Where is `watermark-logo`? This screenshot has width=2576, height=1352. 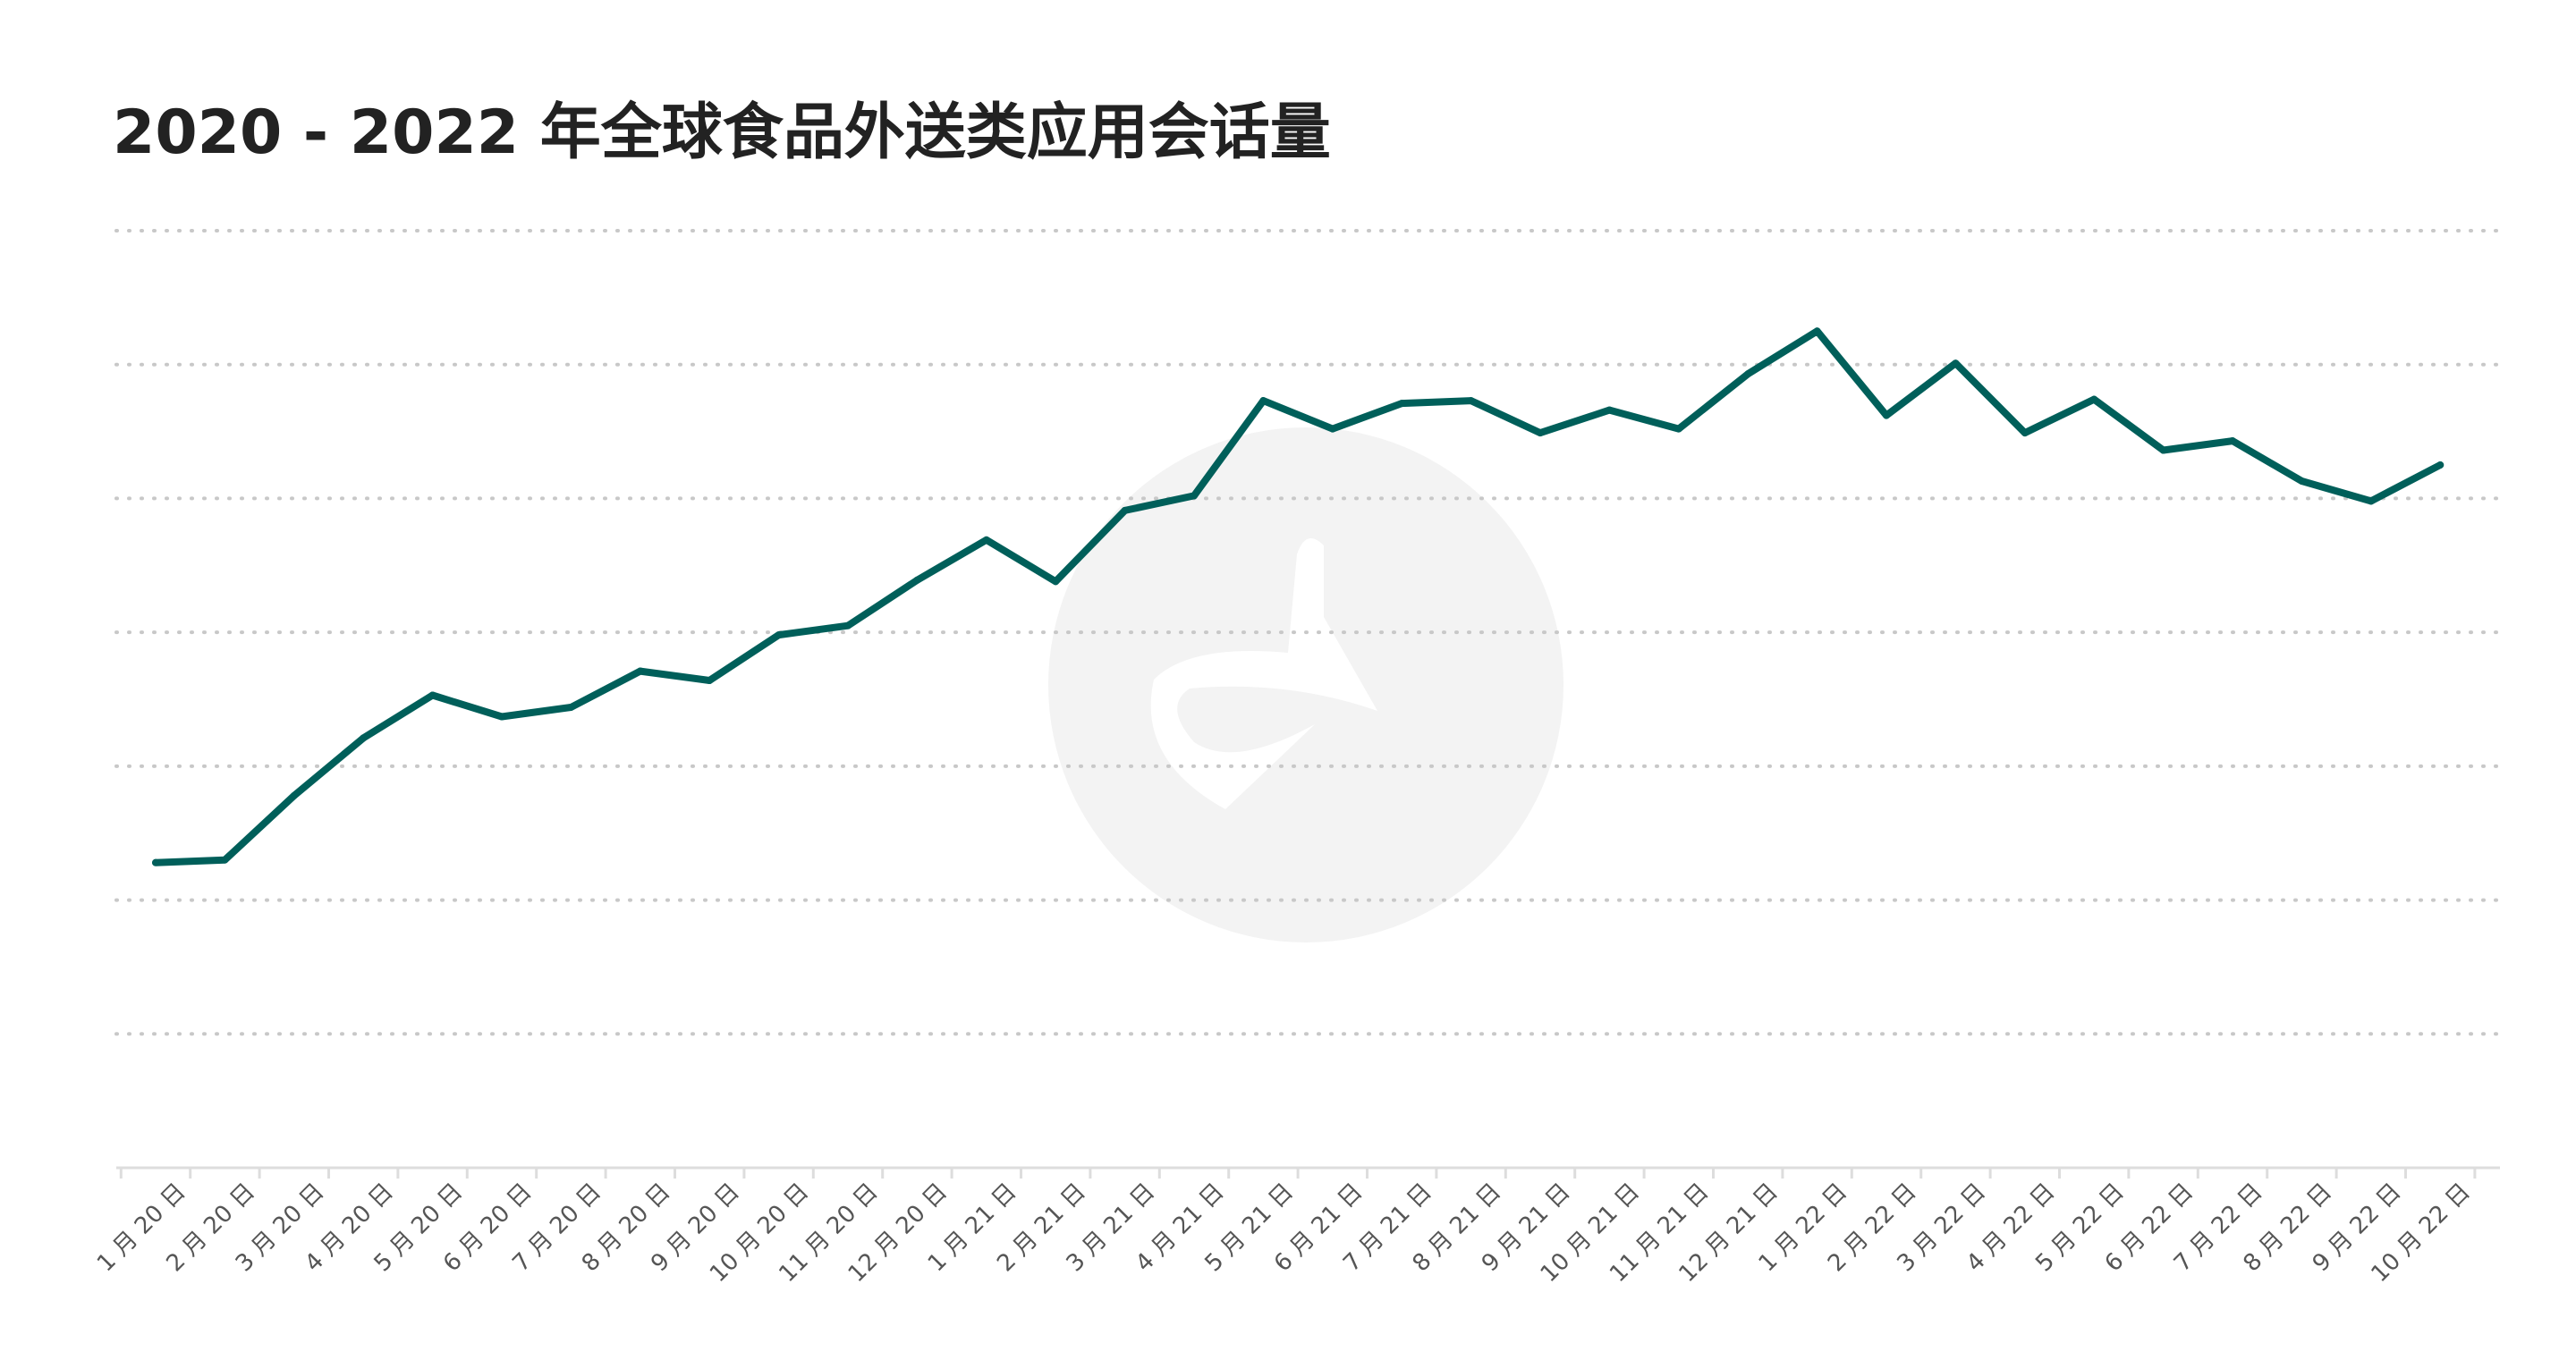 watermark-logo is located at coordinates (1305, 684).